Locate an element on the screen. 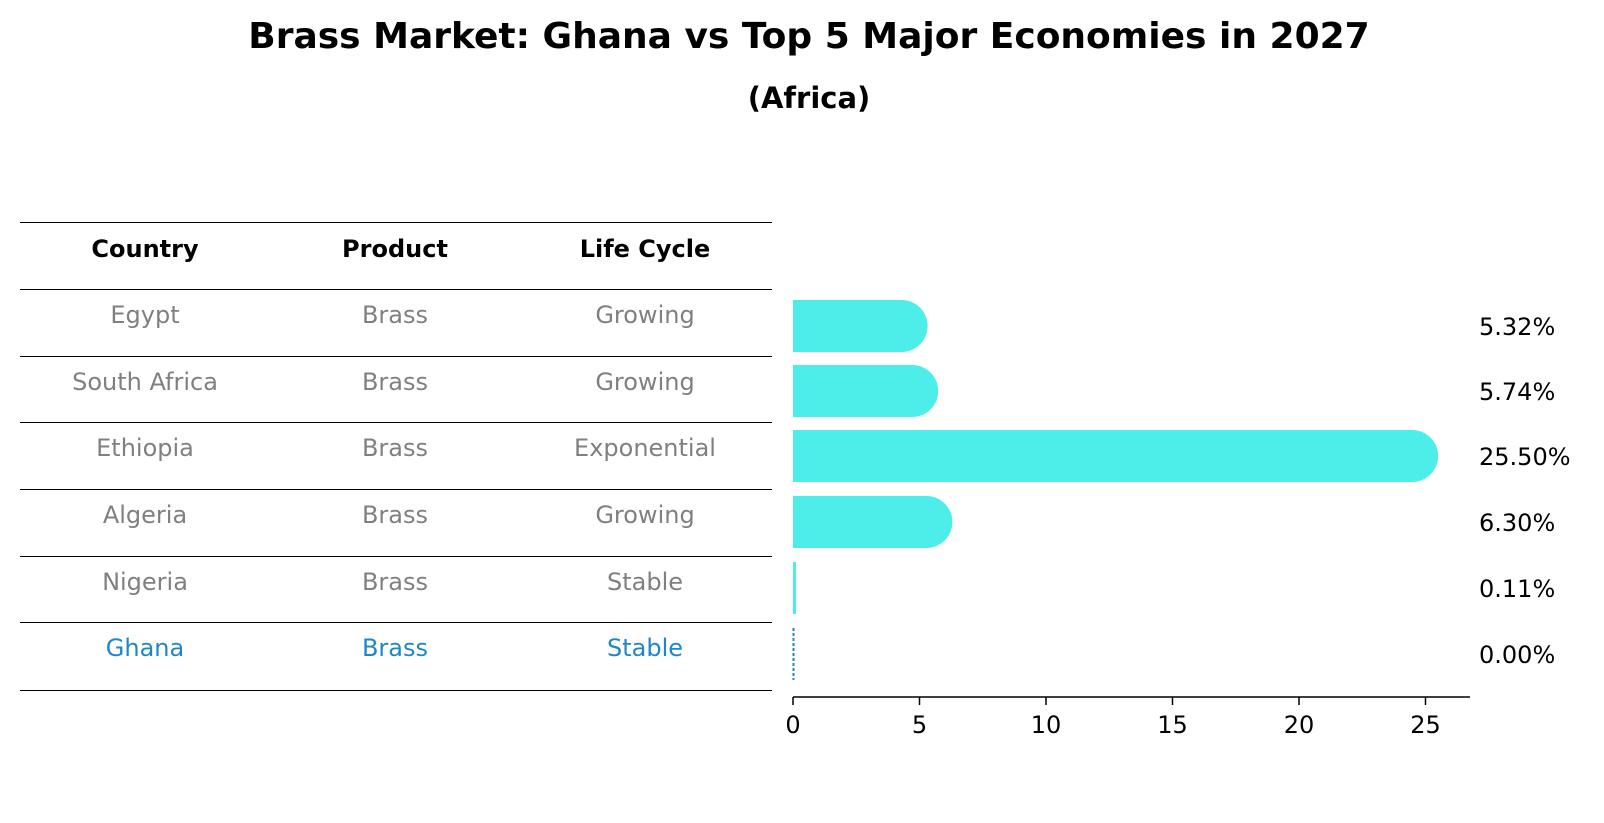 Image resolution: width=1604 pixels, height=823 pixels. bar-ethiopia is located at coordinates (1116, 456).